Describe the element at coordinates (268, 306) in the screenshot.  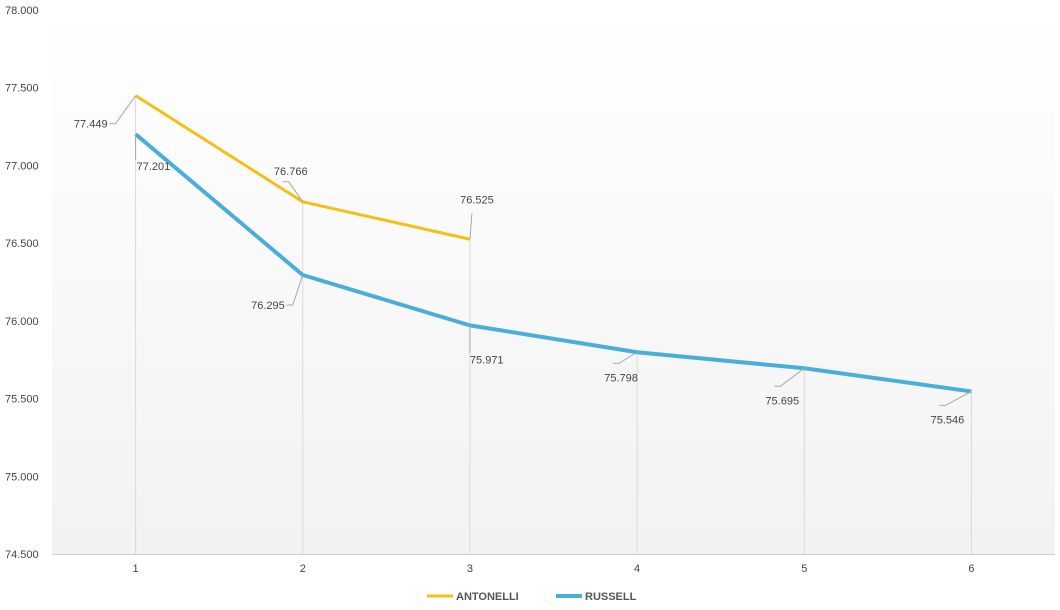
I see `data-label: 76.295` at that location.